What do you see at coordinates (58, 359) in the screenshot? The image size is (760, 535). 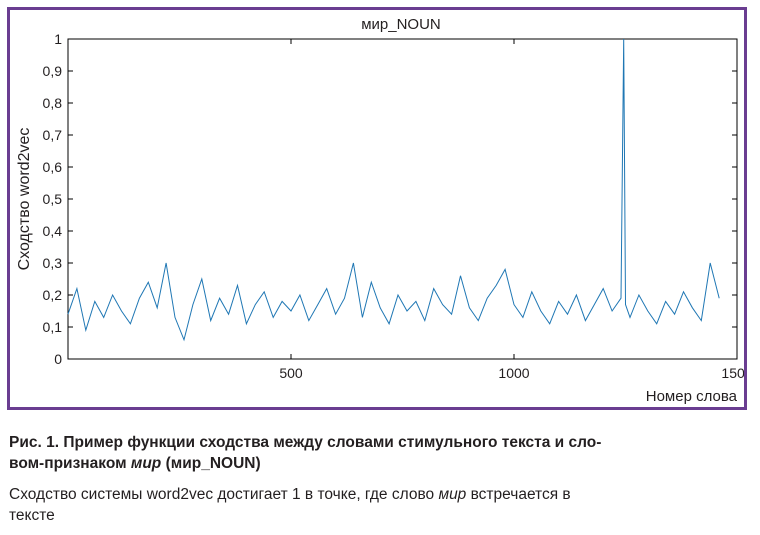 I see `y-tick-label: 0` at bounding box center [58, 359].